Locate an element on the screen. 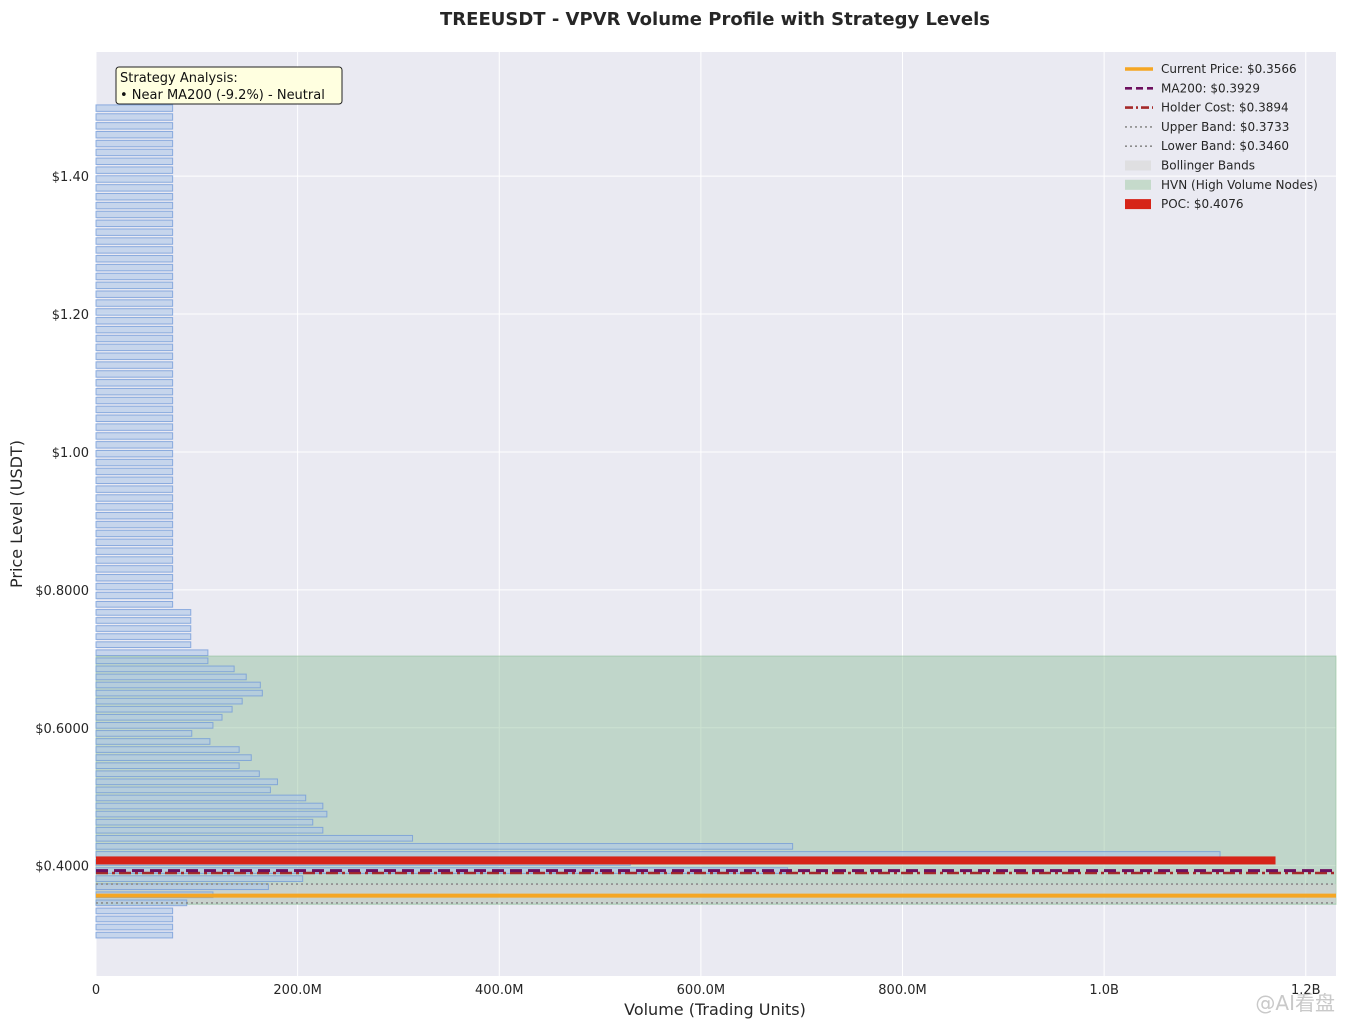  legend-label: HVN (High Volume Nodes) is located at coordinates (1239, 185).